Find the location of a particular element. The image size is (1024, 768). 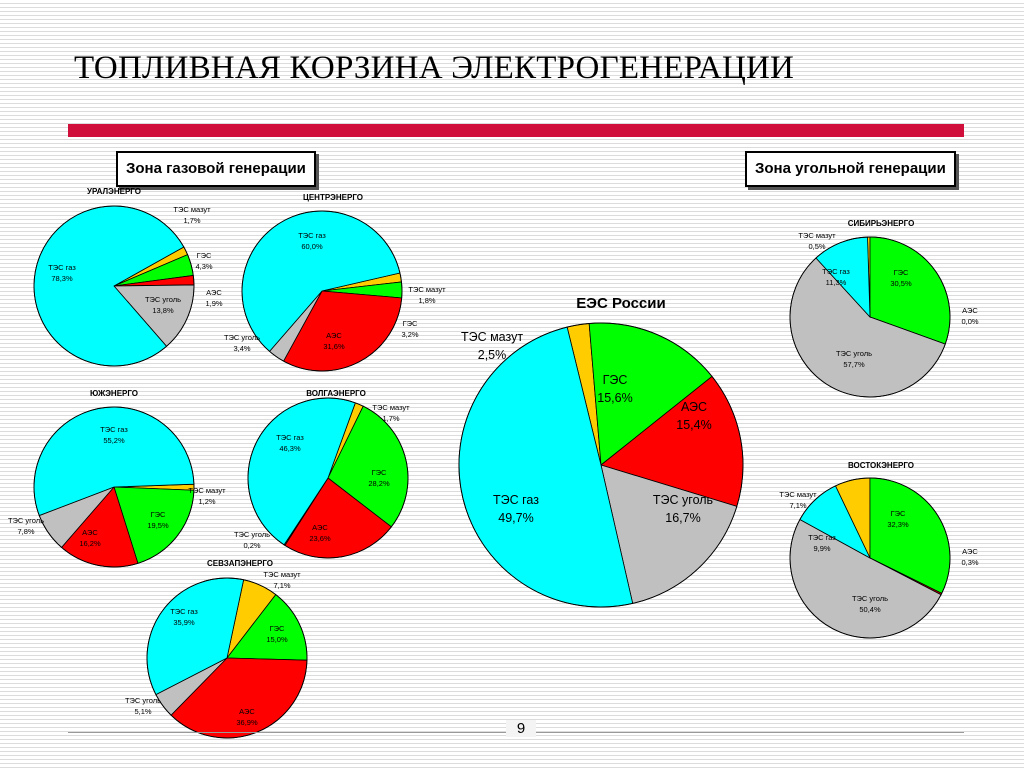

slice-label: ГЭС 32,3% is located at coordinates (898, 519).